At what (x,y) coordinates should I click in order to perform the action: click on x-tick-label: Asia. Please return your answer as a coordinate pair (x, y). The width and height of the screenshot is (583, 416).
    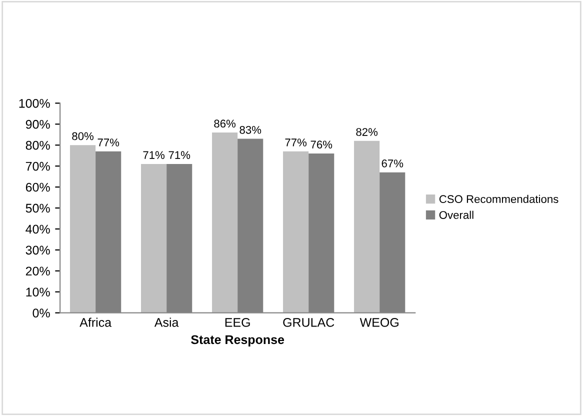
    Looking at the image, I should click on (166, 322).